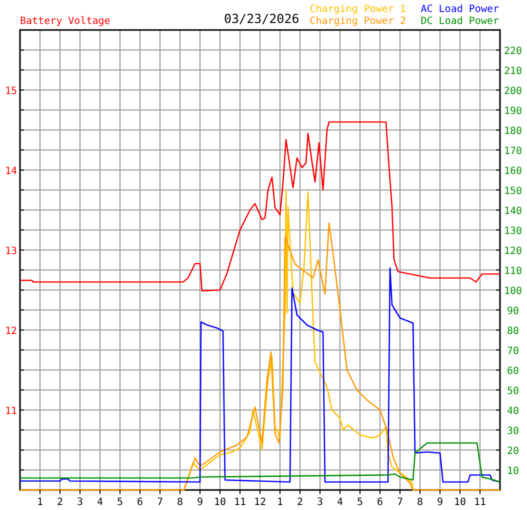 The image size is (527, 510). I want to click on y2-tick-label: 120, so click(513, 251).